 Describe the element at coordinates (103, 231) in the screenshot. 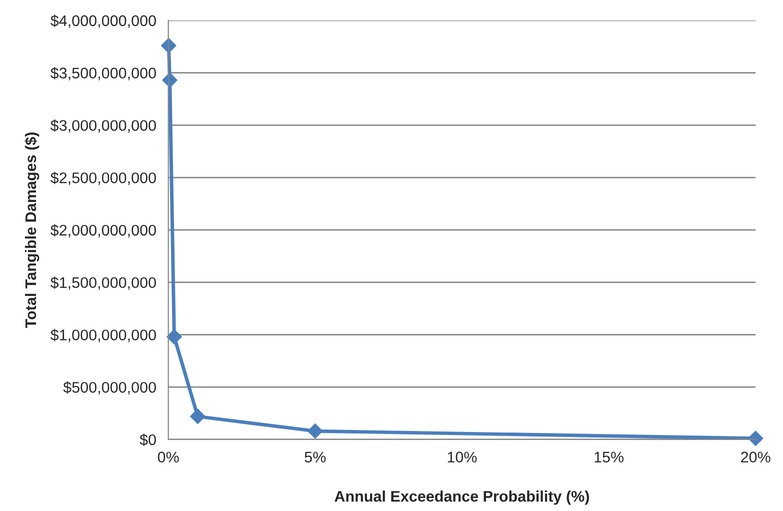

I see `y-tick-label: $2,000,000,000` at that location.